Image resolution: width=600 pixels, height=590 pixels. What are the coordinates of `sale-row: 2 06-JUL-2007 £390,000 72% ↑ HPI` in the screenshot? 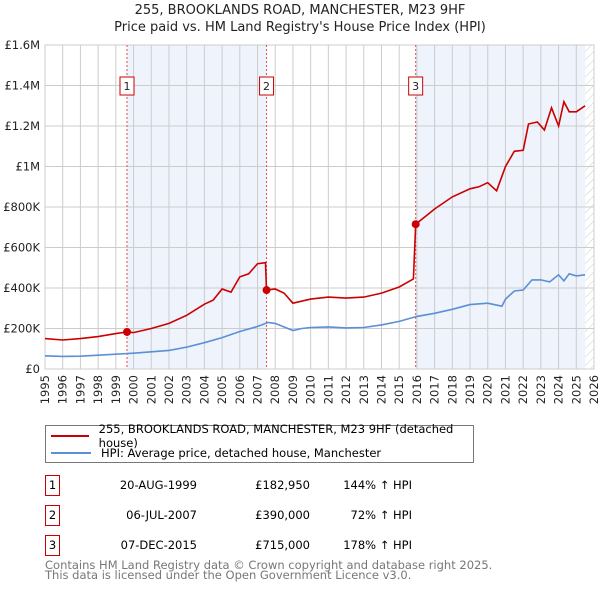 It's located at (255, 515).